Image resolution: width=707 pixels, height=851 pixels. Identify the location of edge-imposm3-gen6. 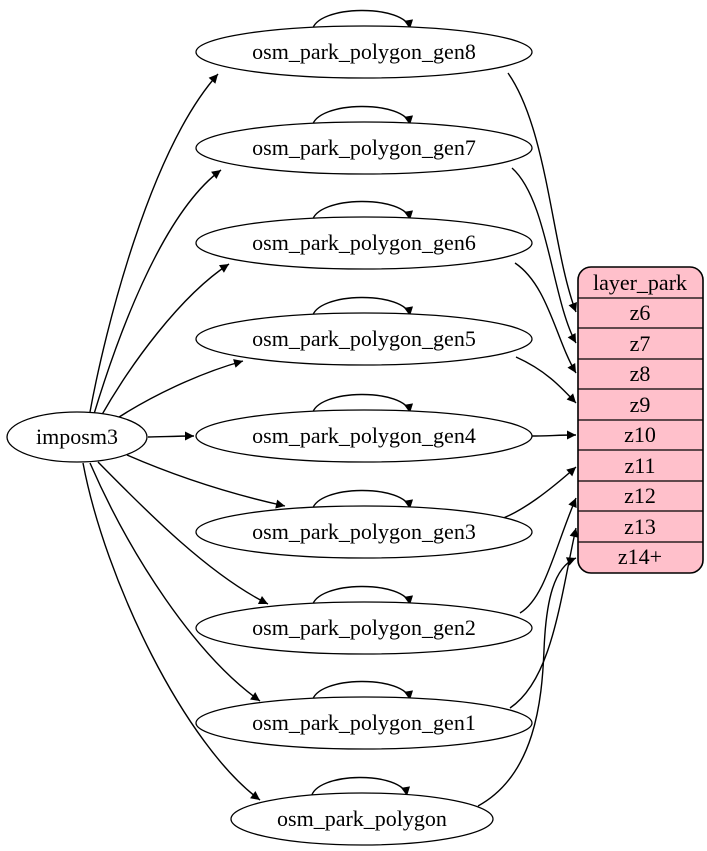
(164, 341).